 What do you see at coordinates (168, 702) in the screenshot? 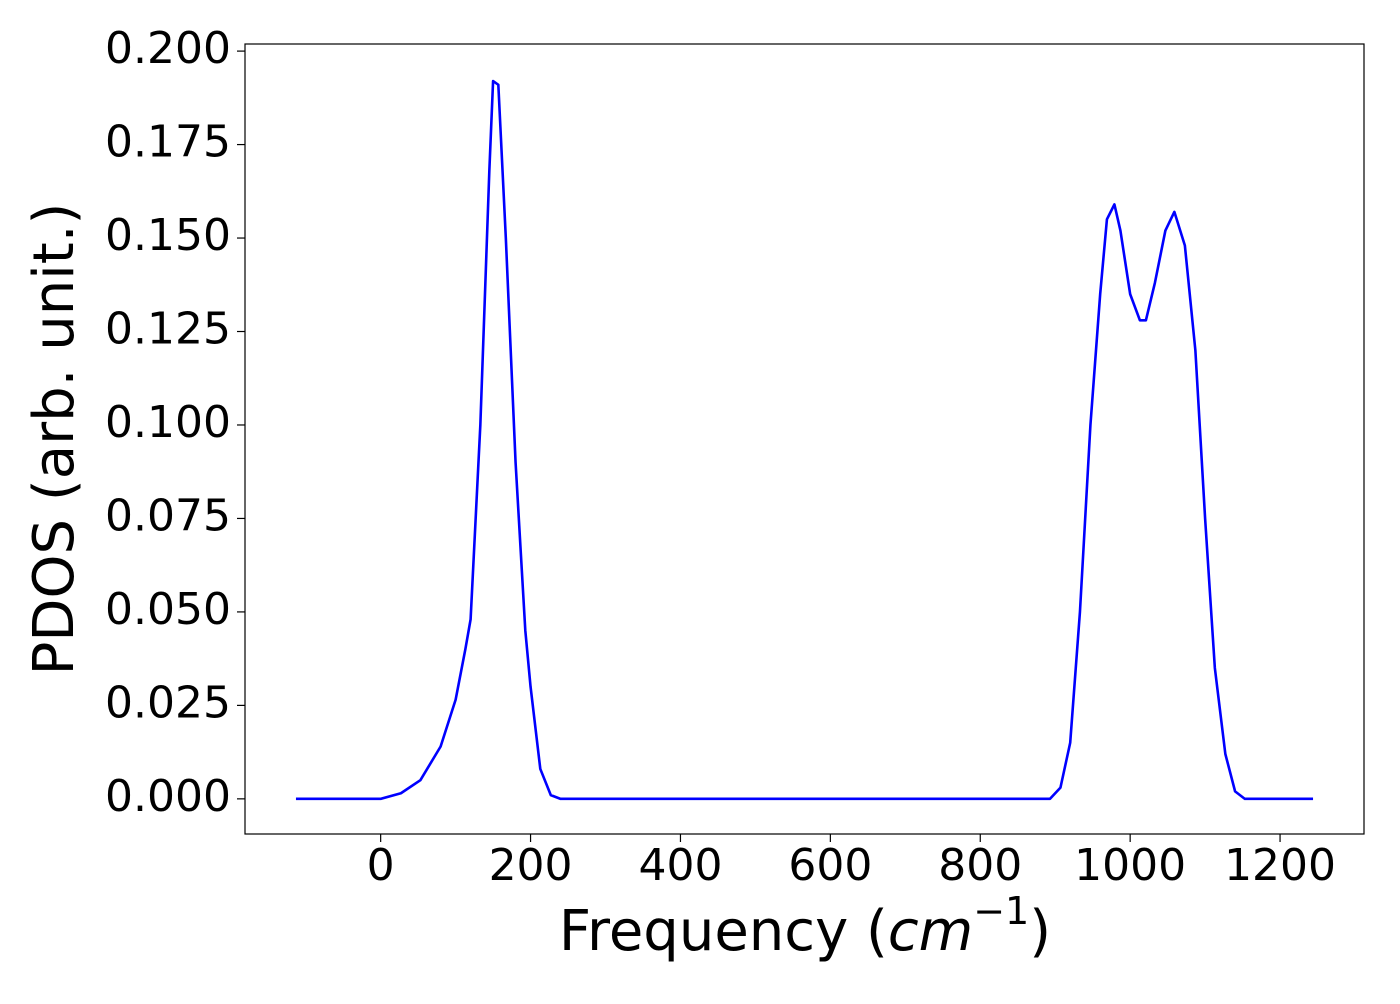
I see `y-tick-label: 0.025` at bounding box center [168, 702].